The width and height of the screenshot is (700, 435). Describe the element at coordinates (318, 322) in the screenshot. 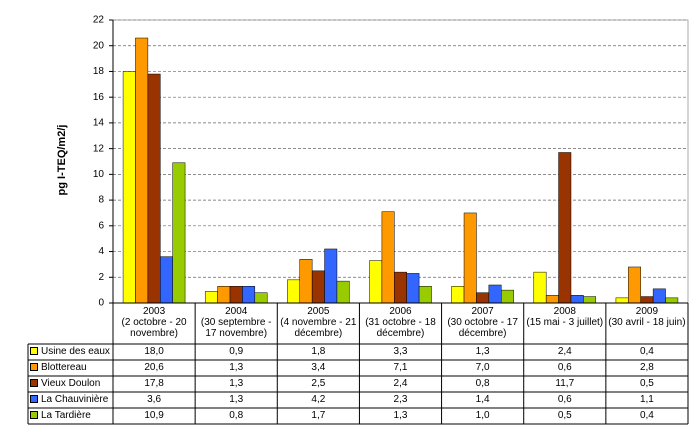

I see `x-tick-label: 2005 (4 novembre - 21 décembre)` at that location.